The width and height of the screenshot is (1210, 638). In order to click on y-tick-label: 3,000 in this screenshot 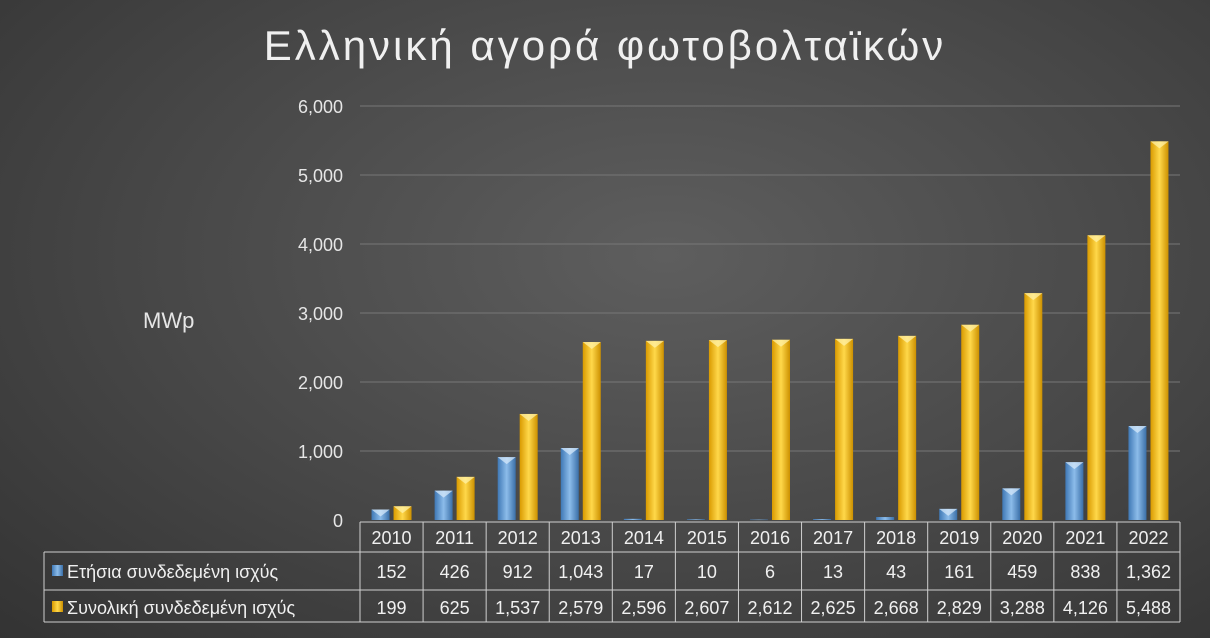, I will do `click(320, 314)`.